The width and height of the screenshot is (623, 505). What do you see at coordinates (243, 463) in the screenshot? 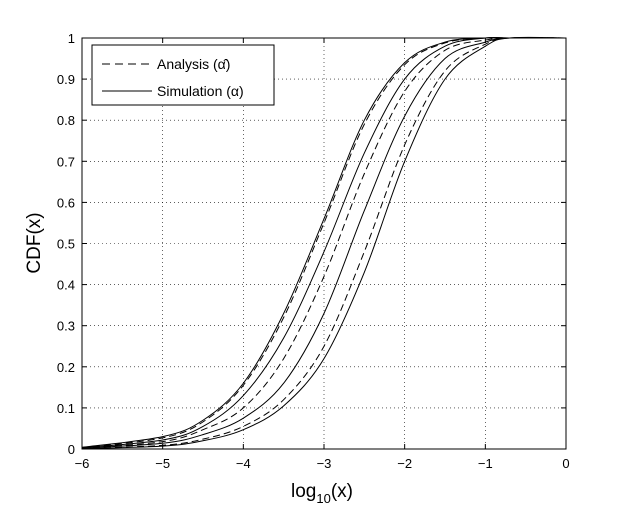
I see `x-tick-label: −4` at bounding box center [243, 463].